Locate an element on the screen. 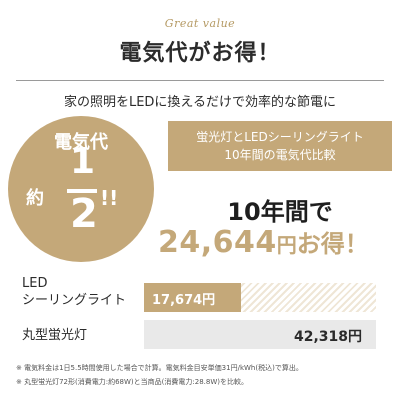 The width and height of the screenshot is (400, 400). divider is located at coordinates (200, 80).